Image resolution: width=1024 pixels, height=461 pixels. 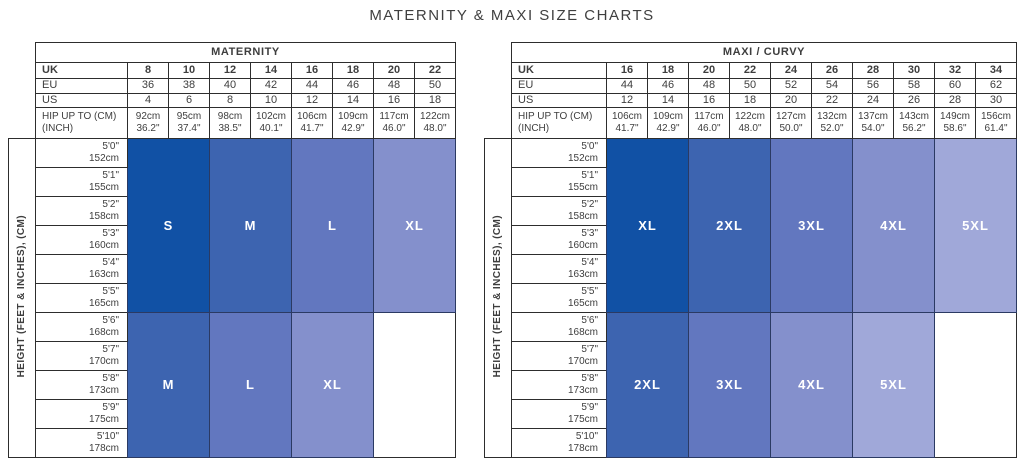 What do you see at coordinates (434, 116) in the screenshot?
I see `hip-cm-value: 122cm` at bounding box center [434, 116].